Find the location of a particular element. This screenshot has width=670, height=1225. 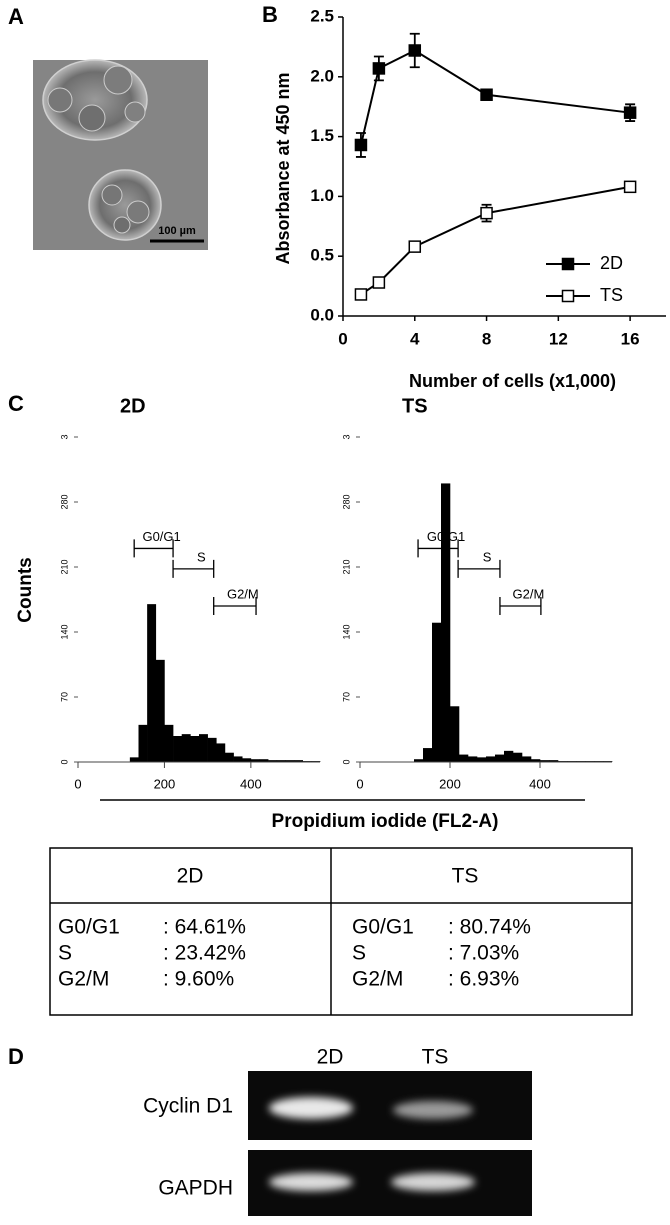

y-tick-label: 140 is located at coordinates (346, 631).